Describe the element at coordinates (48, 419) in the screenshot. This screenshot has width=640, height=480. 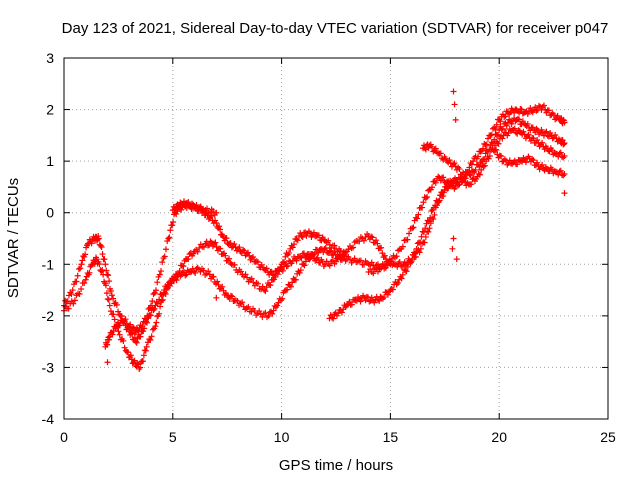
I see `y-tick-label: -4` at that location.